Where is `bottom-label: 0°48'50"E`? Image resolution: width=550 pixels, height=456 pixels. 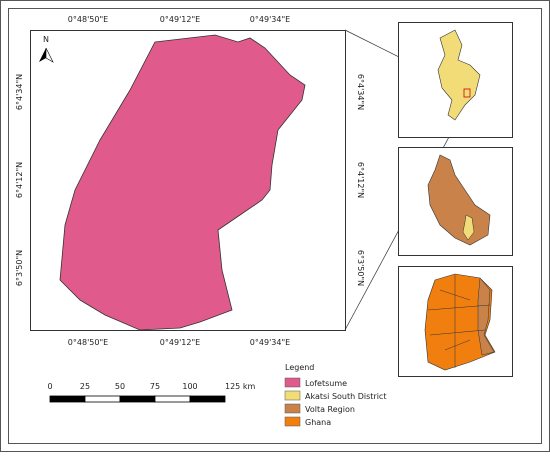
bottom-label: 0°48'50"E is located at coordinates (88, 342).